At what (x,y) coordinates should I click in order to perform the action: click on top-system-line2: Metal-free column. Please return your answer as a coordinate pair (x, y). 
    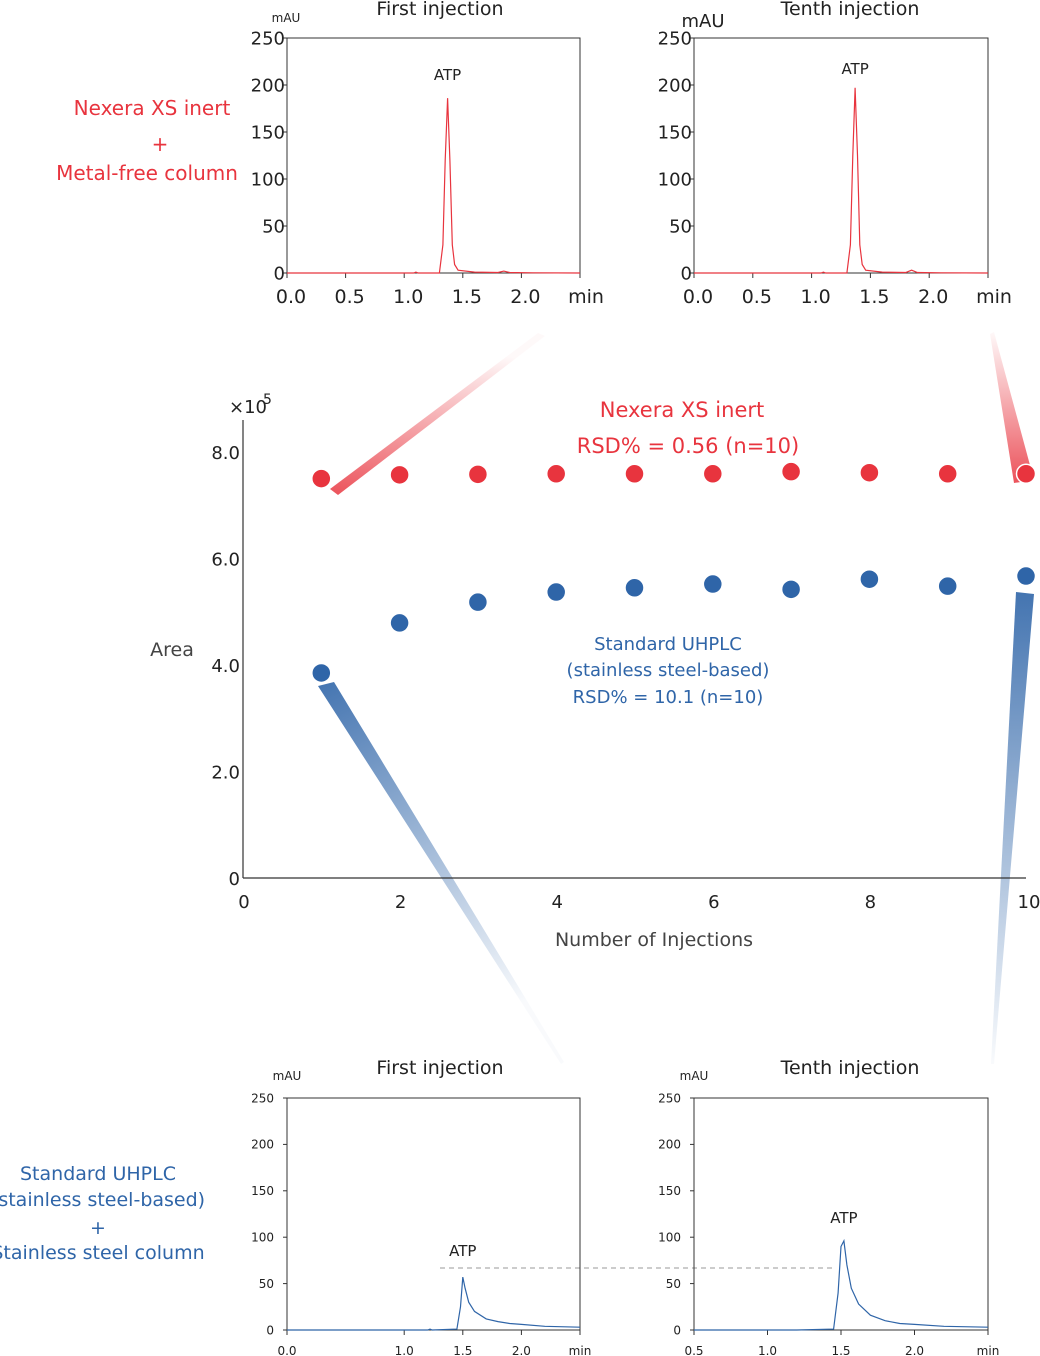
    Looking at the image, I should click on (147, 173).